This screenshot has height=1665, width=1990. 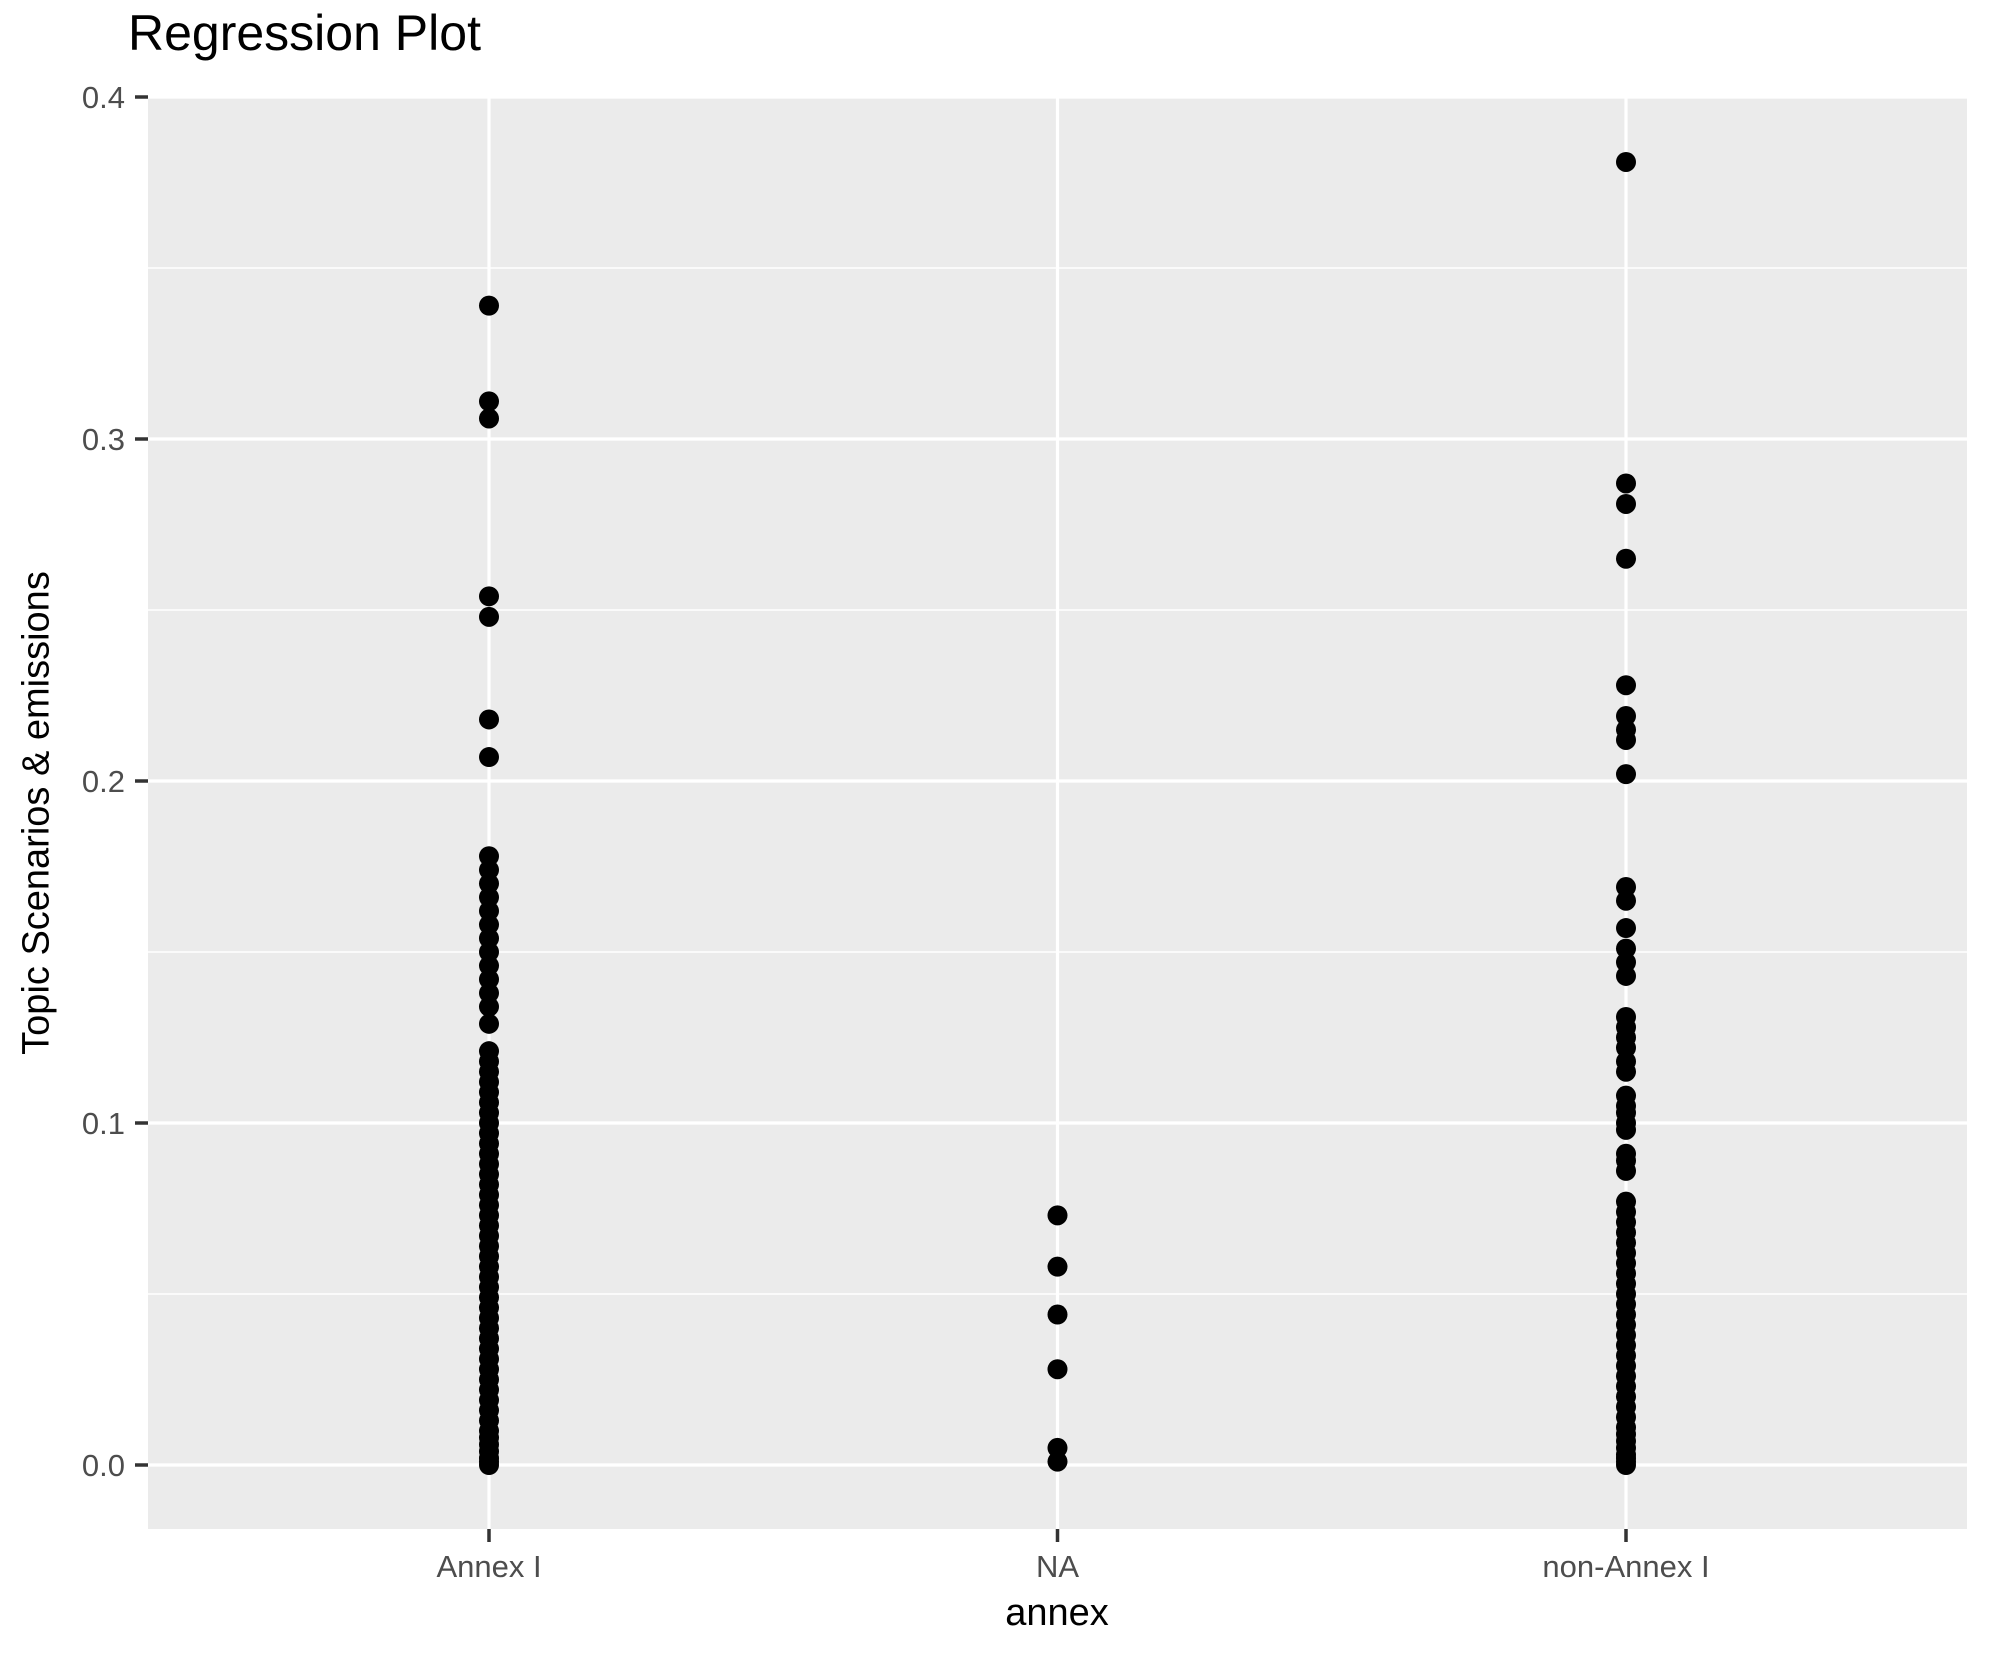 I want to click on y-tick-label: 0.0, so click(x=103, y=1465).